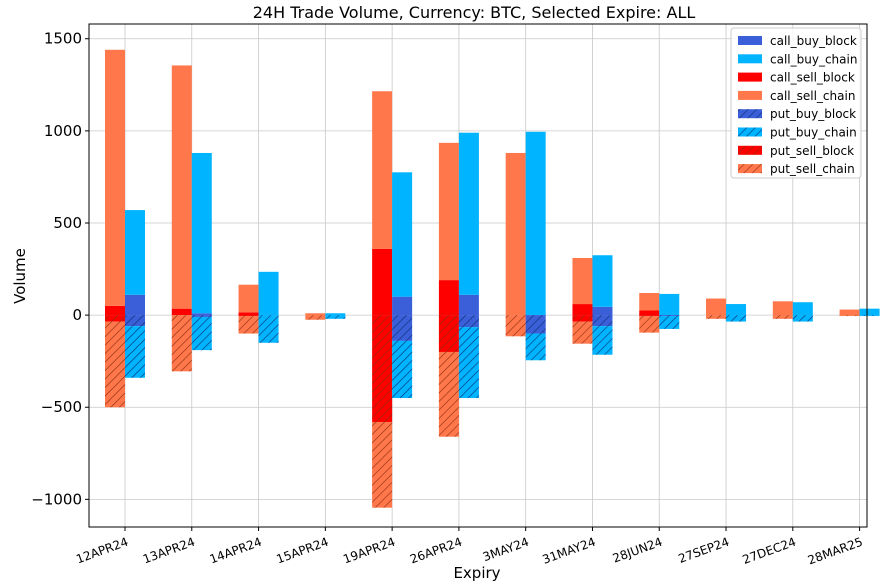 The height and width of the screenshot is (585, 883). I want to click on y-axis-label: Volume, so click(20, 276).